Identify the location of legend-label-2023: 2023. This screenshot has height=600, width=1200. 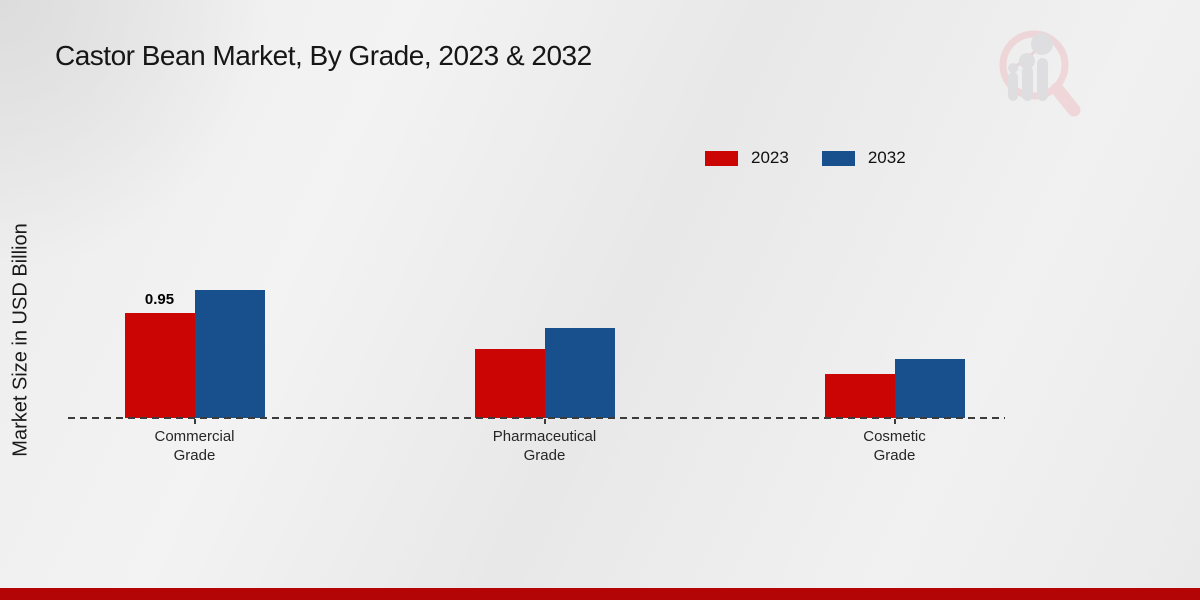
(770, 157).